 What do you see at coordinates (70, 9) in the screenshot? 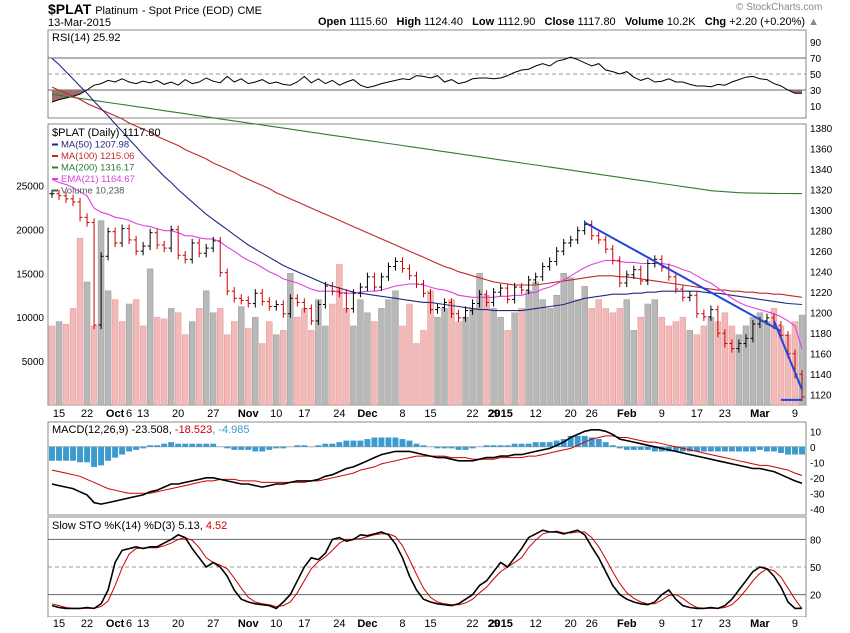
I see `symbol: $PLAT` at bounding box center [70, 9].